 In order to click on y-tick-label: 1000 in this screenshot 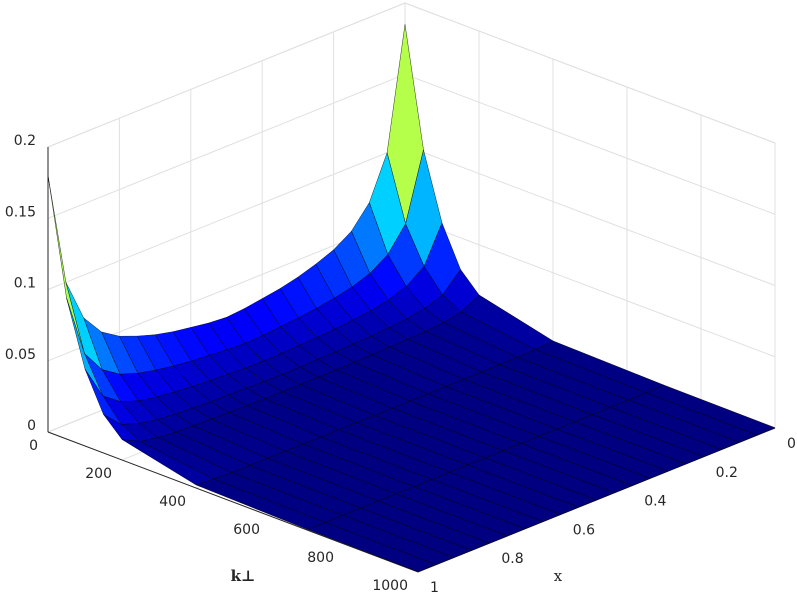, I will do `click(390, 586)`.